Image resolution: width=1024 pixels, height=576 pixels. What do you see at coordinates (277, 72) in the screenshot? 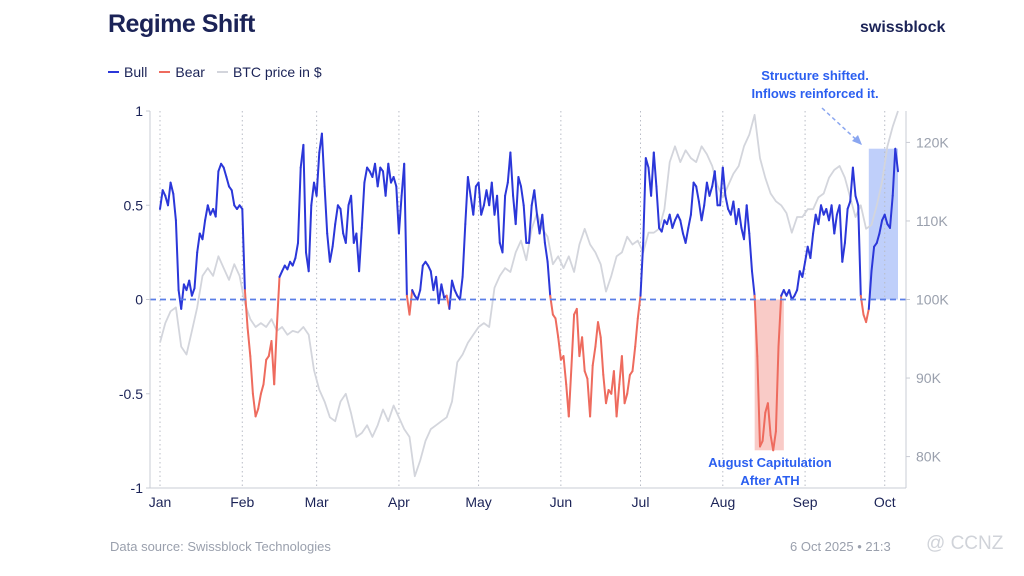
I see `legend-label-btc: BTC price in $` at bounding box center [277, 72].